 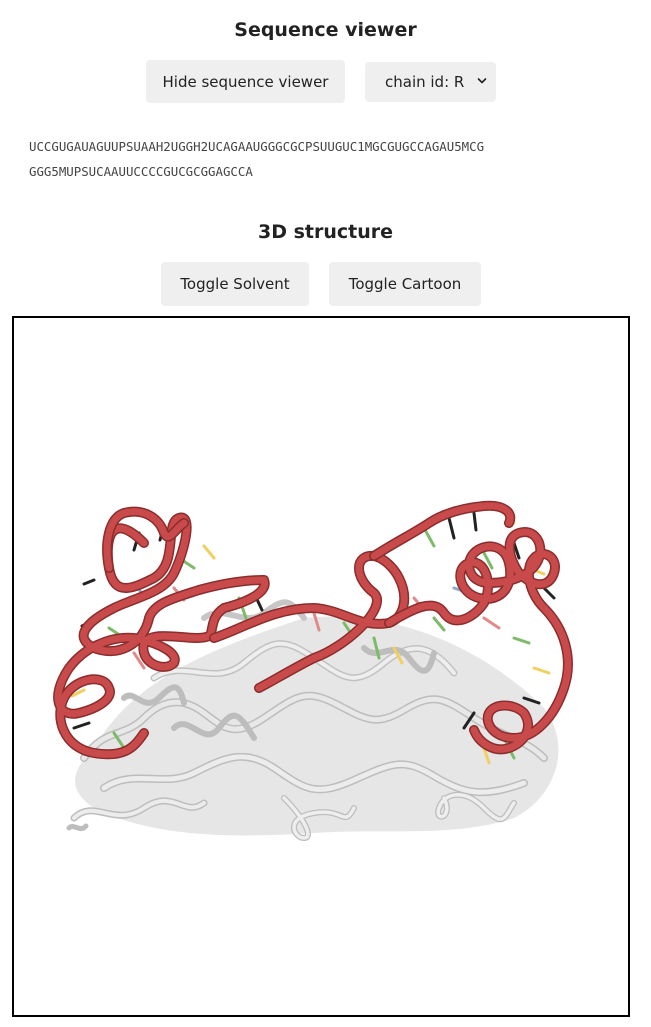 I want to click on sequence-line: GGG5MUPSUCAAUUCCCCGUCGCGGAGCCA, so click(x=141, y=171).